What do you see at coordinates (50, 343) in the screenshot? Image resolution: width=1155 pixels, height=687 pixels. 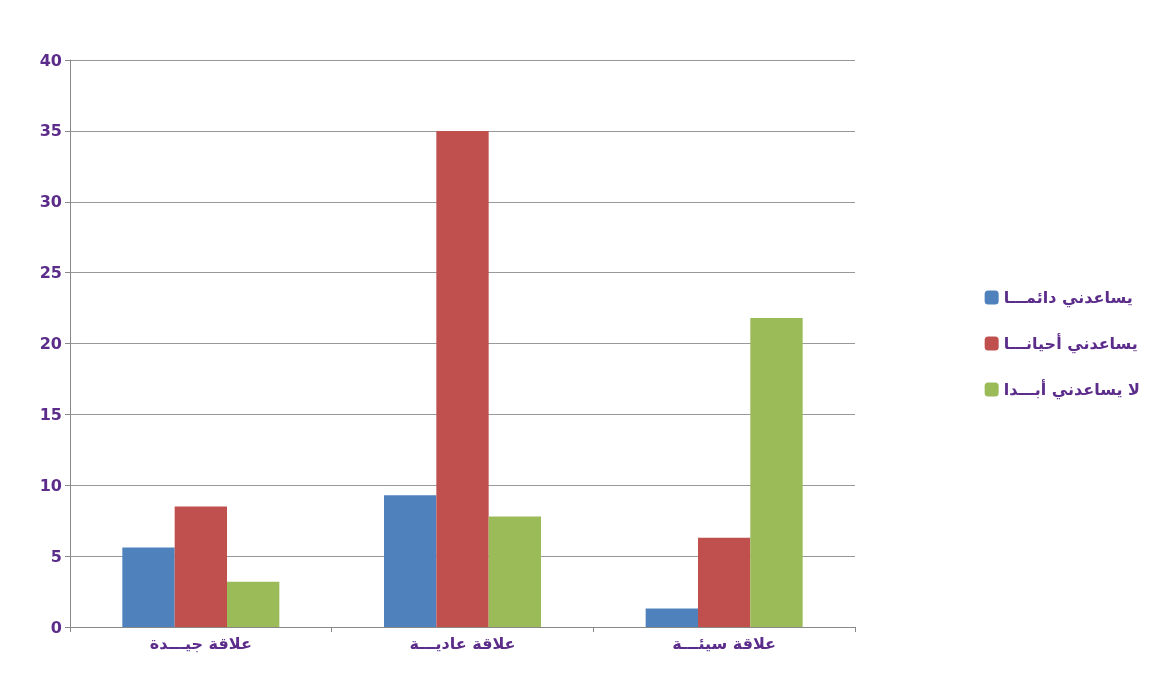 I see `y-tick-label: 20` at bounding box center [50, 343].